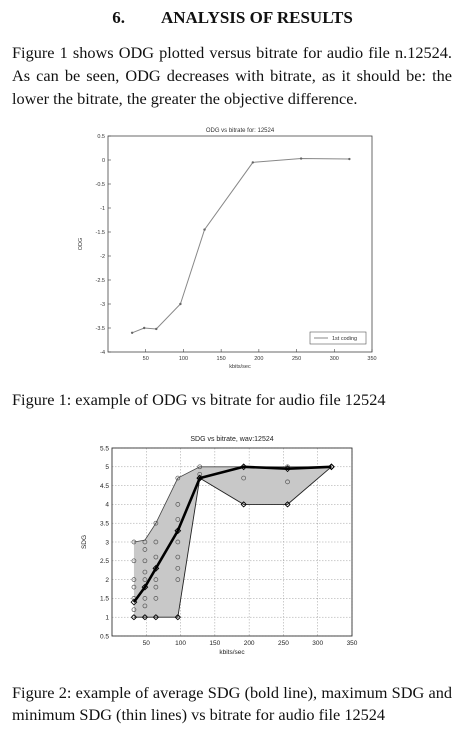  What do you see at coordinates (240, 131) in the screenshot?
I see `chart-title: ODG vs bitrate for: 12524` at bounding box center [240, 131].